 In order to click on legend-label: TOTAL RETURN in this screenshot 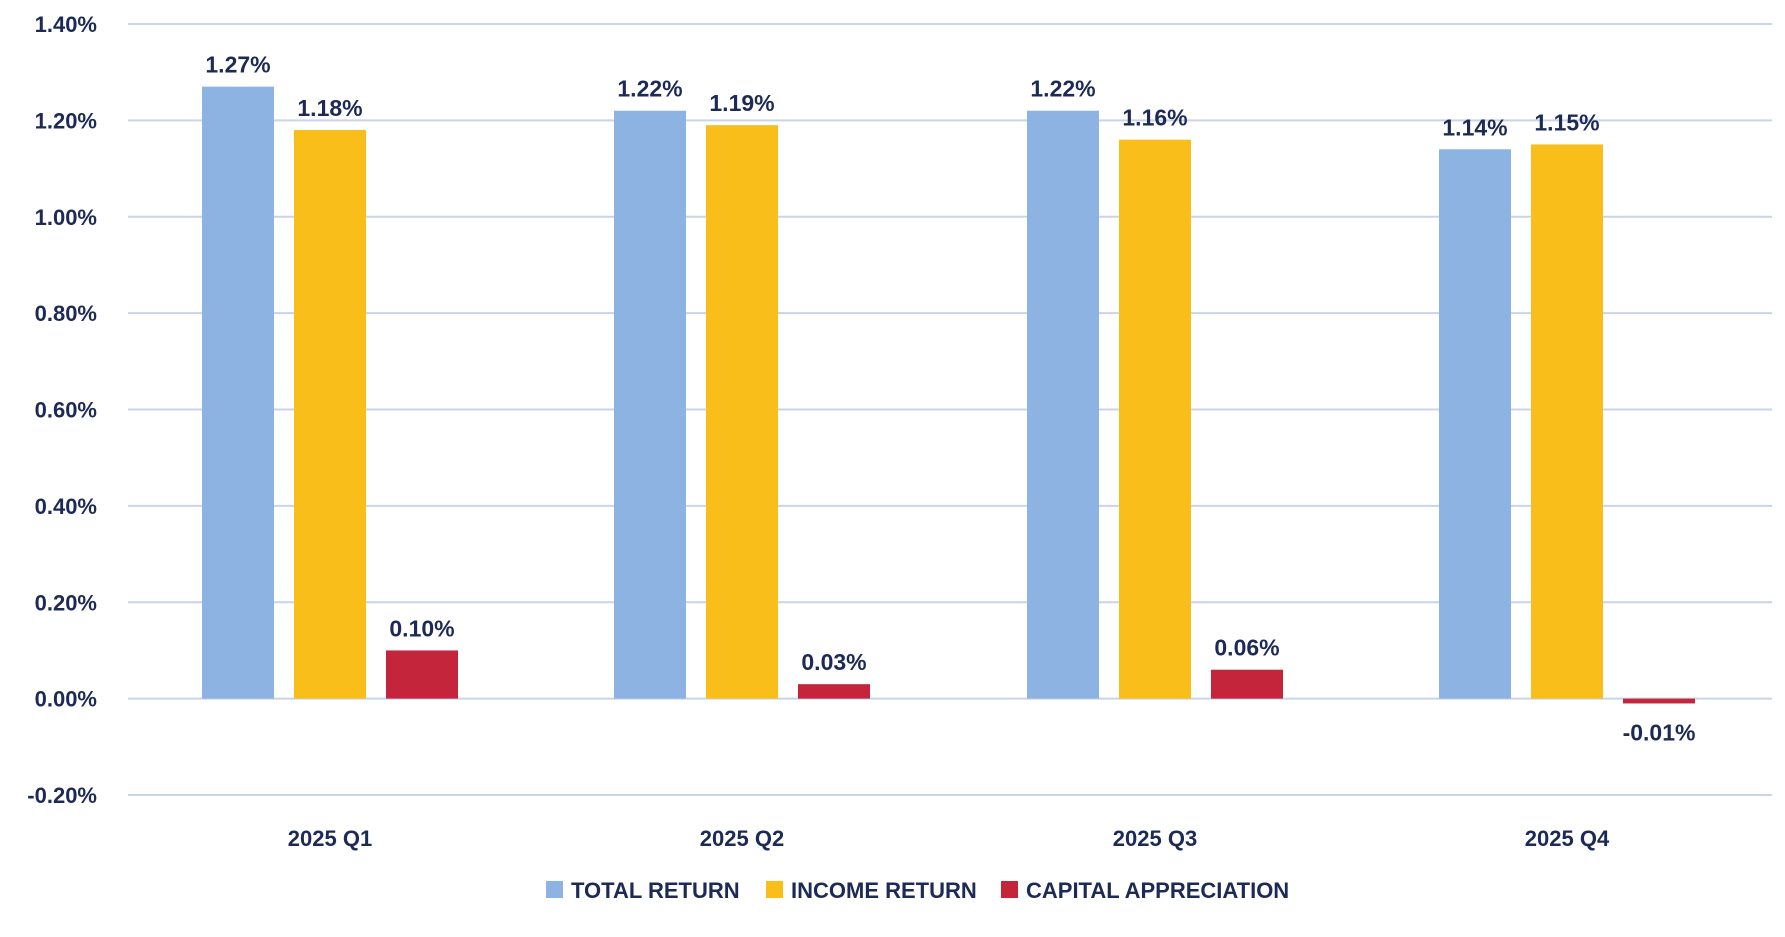, I will do `click(655, 890)`.